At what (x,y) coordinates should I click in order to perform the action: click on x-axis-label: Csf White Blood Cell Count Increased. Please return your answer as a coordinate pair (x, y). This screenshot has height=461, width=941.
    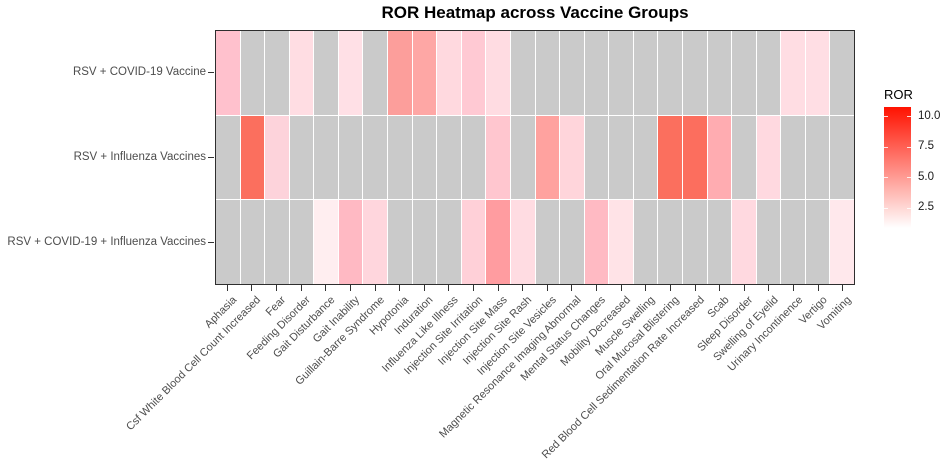
    Looking at the image, I should click on (194, 364).